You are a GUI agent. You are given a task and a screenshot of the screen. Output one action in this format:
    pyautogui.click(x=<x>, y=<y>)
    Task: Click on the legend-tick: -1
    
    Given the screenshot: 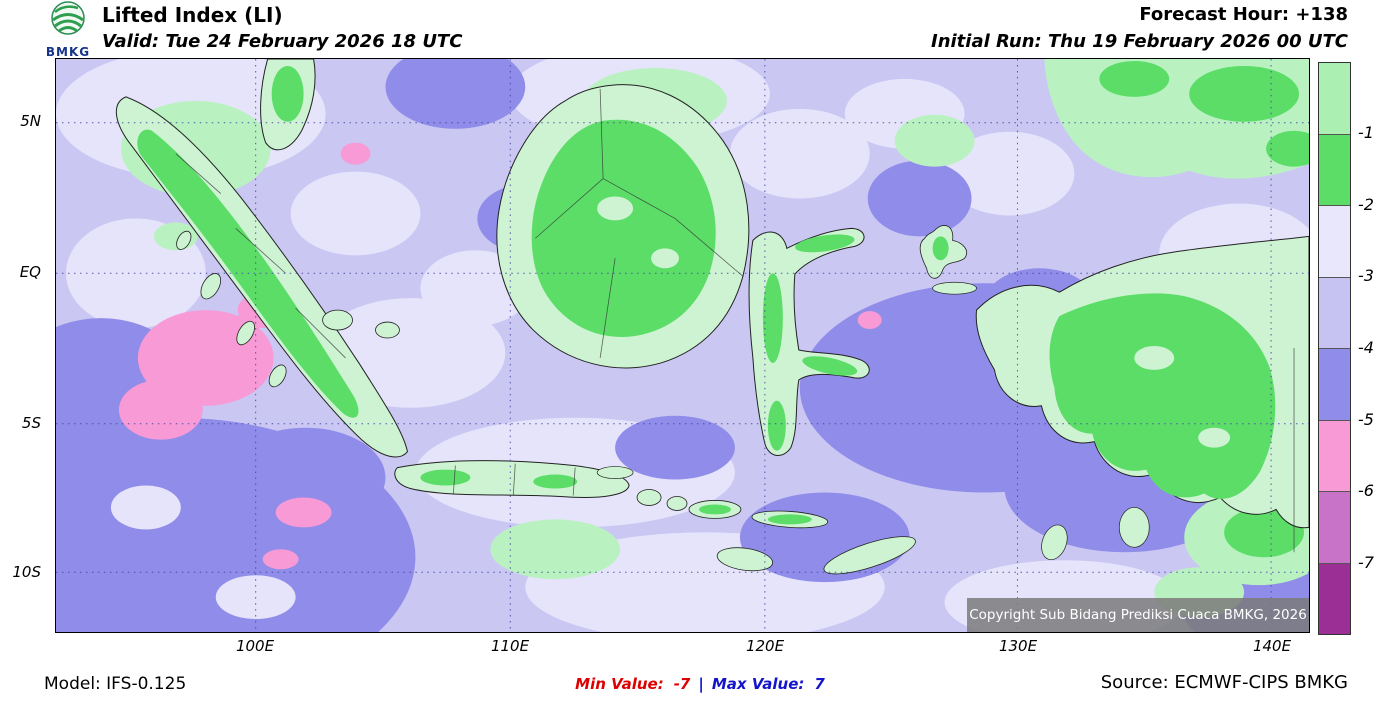 What is the action you would take?
    pyautogui.click(x=1366, y=132)
    